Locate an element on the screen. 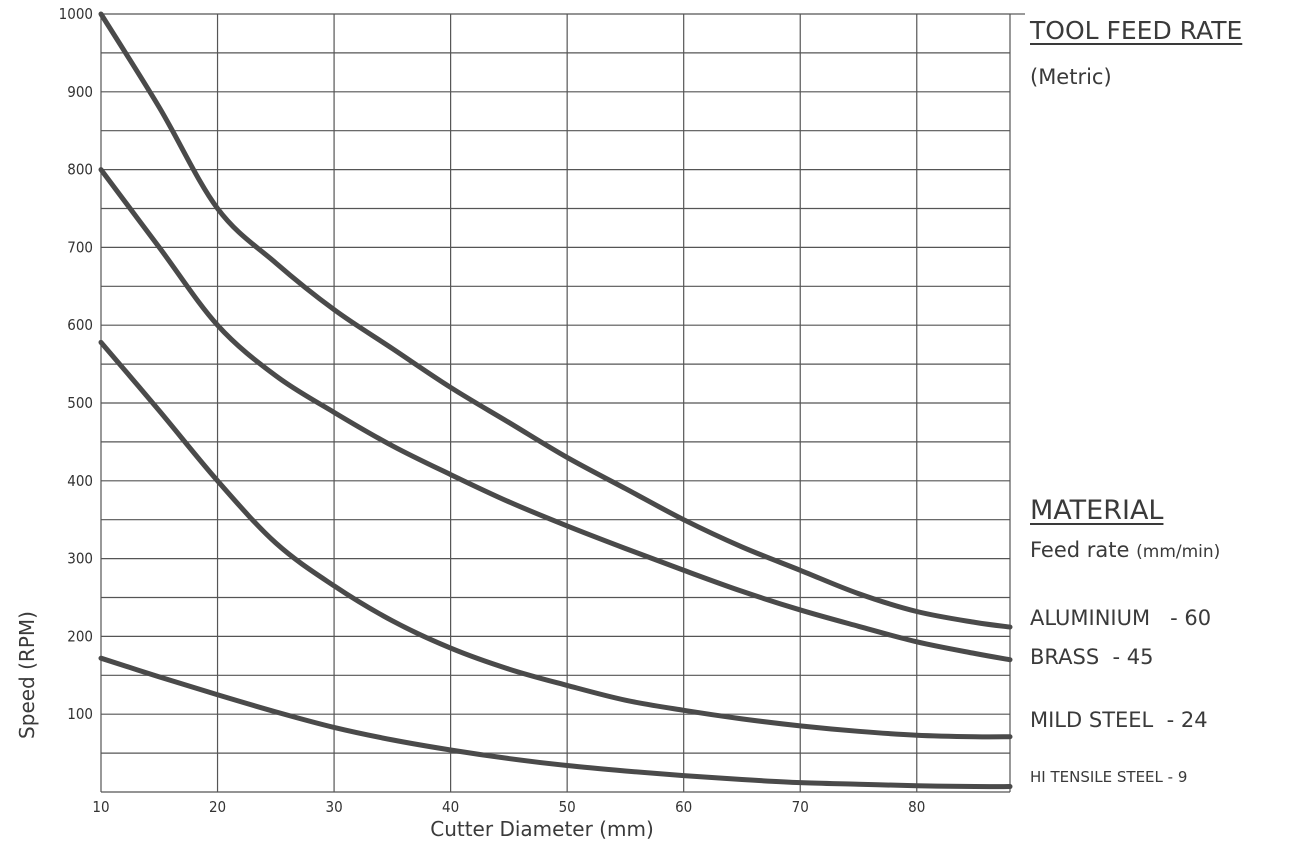 Image resolution: width=1292 pixels, height=843 pixels. series-label-aluminium: ALUMINIUM - 60 is located at coordinates (1121, 618).